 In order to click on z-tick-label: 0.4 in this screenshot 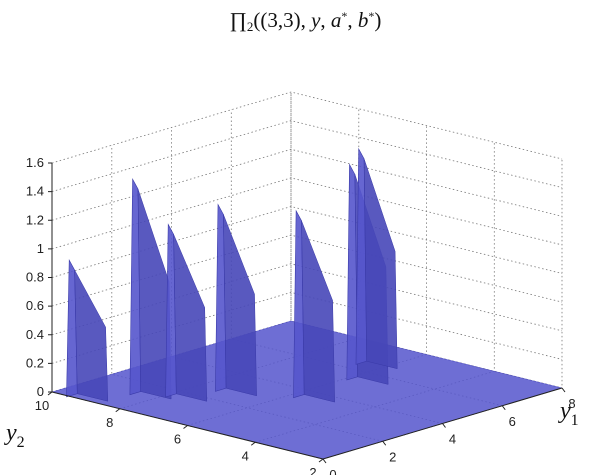, I will do `click(35, 334)`.